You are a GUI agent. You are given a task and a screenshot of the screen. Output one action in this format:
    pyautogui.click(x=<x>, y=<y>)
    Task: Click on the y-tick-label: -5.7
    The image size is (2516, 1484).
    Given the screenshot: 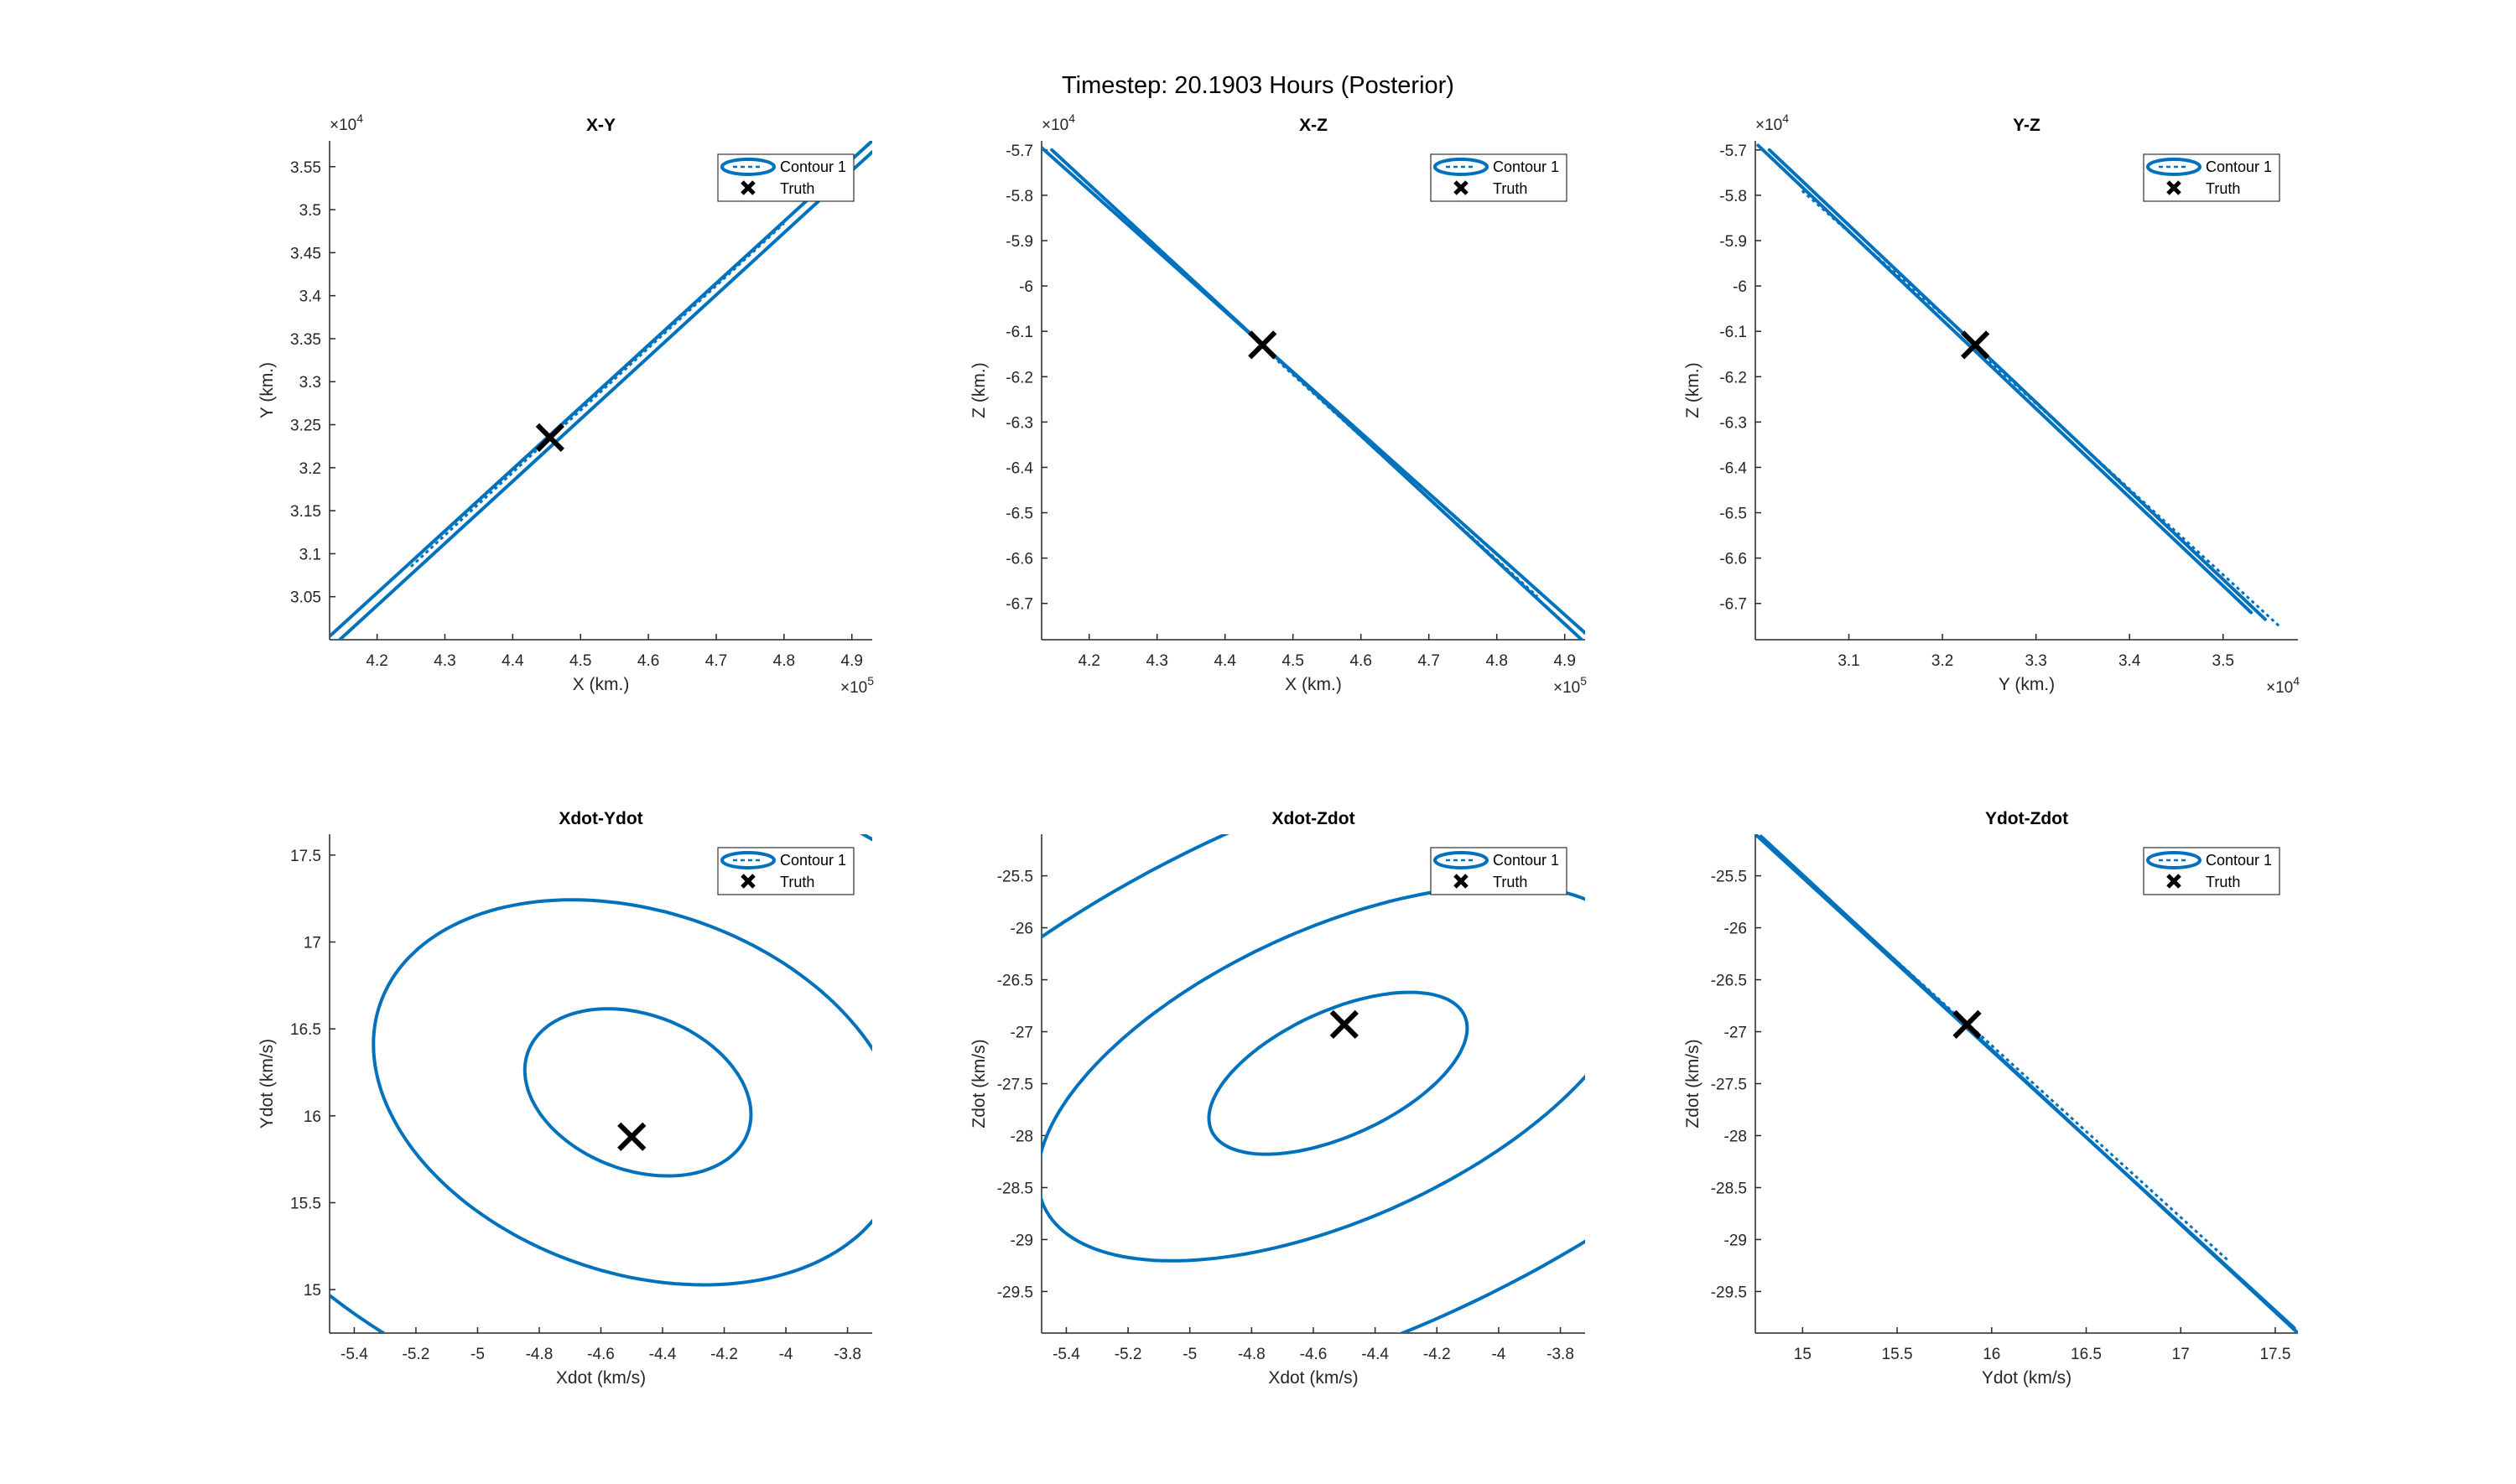 What is the action you would take?
    pyautogui.click(x=1733, y=151)
    